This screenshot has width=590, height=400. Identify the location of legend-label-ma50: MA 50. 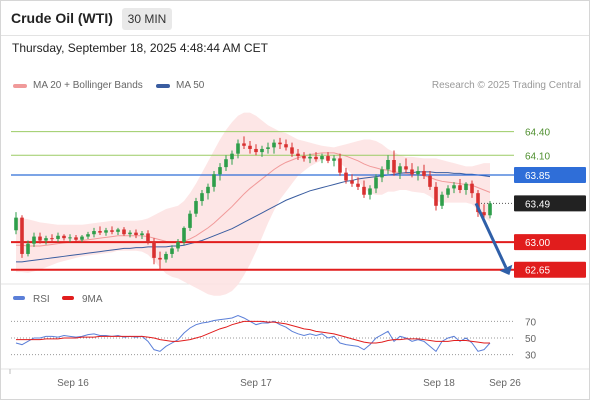
(190, 85).